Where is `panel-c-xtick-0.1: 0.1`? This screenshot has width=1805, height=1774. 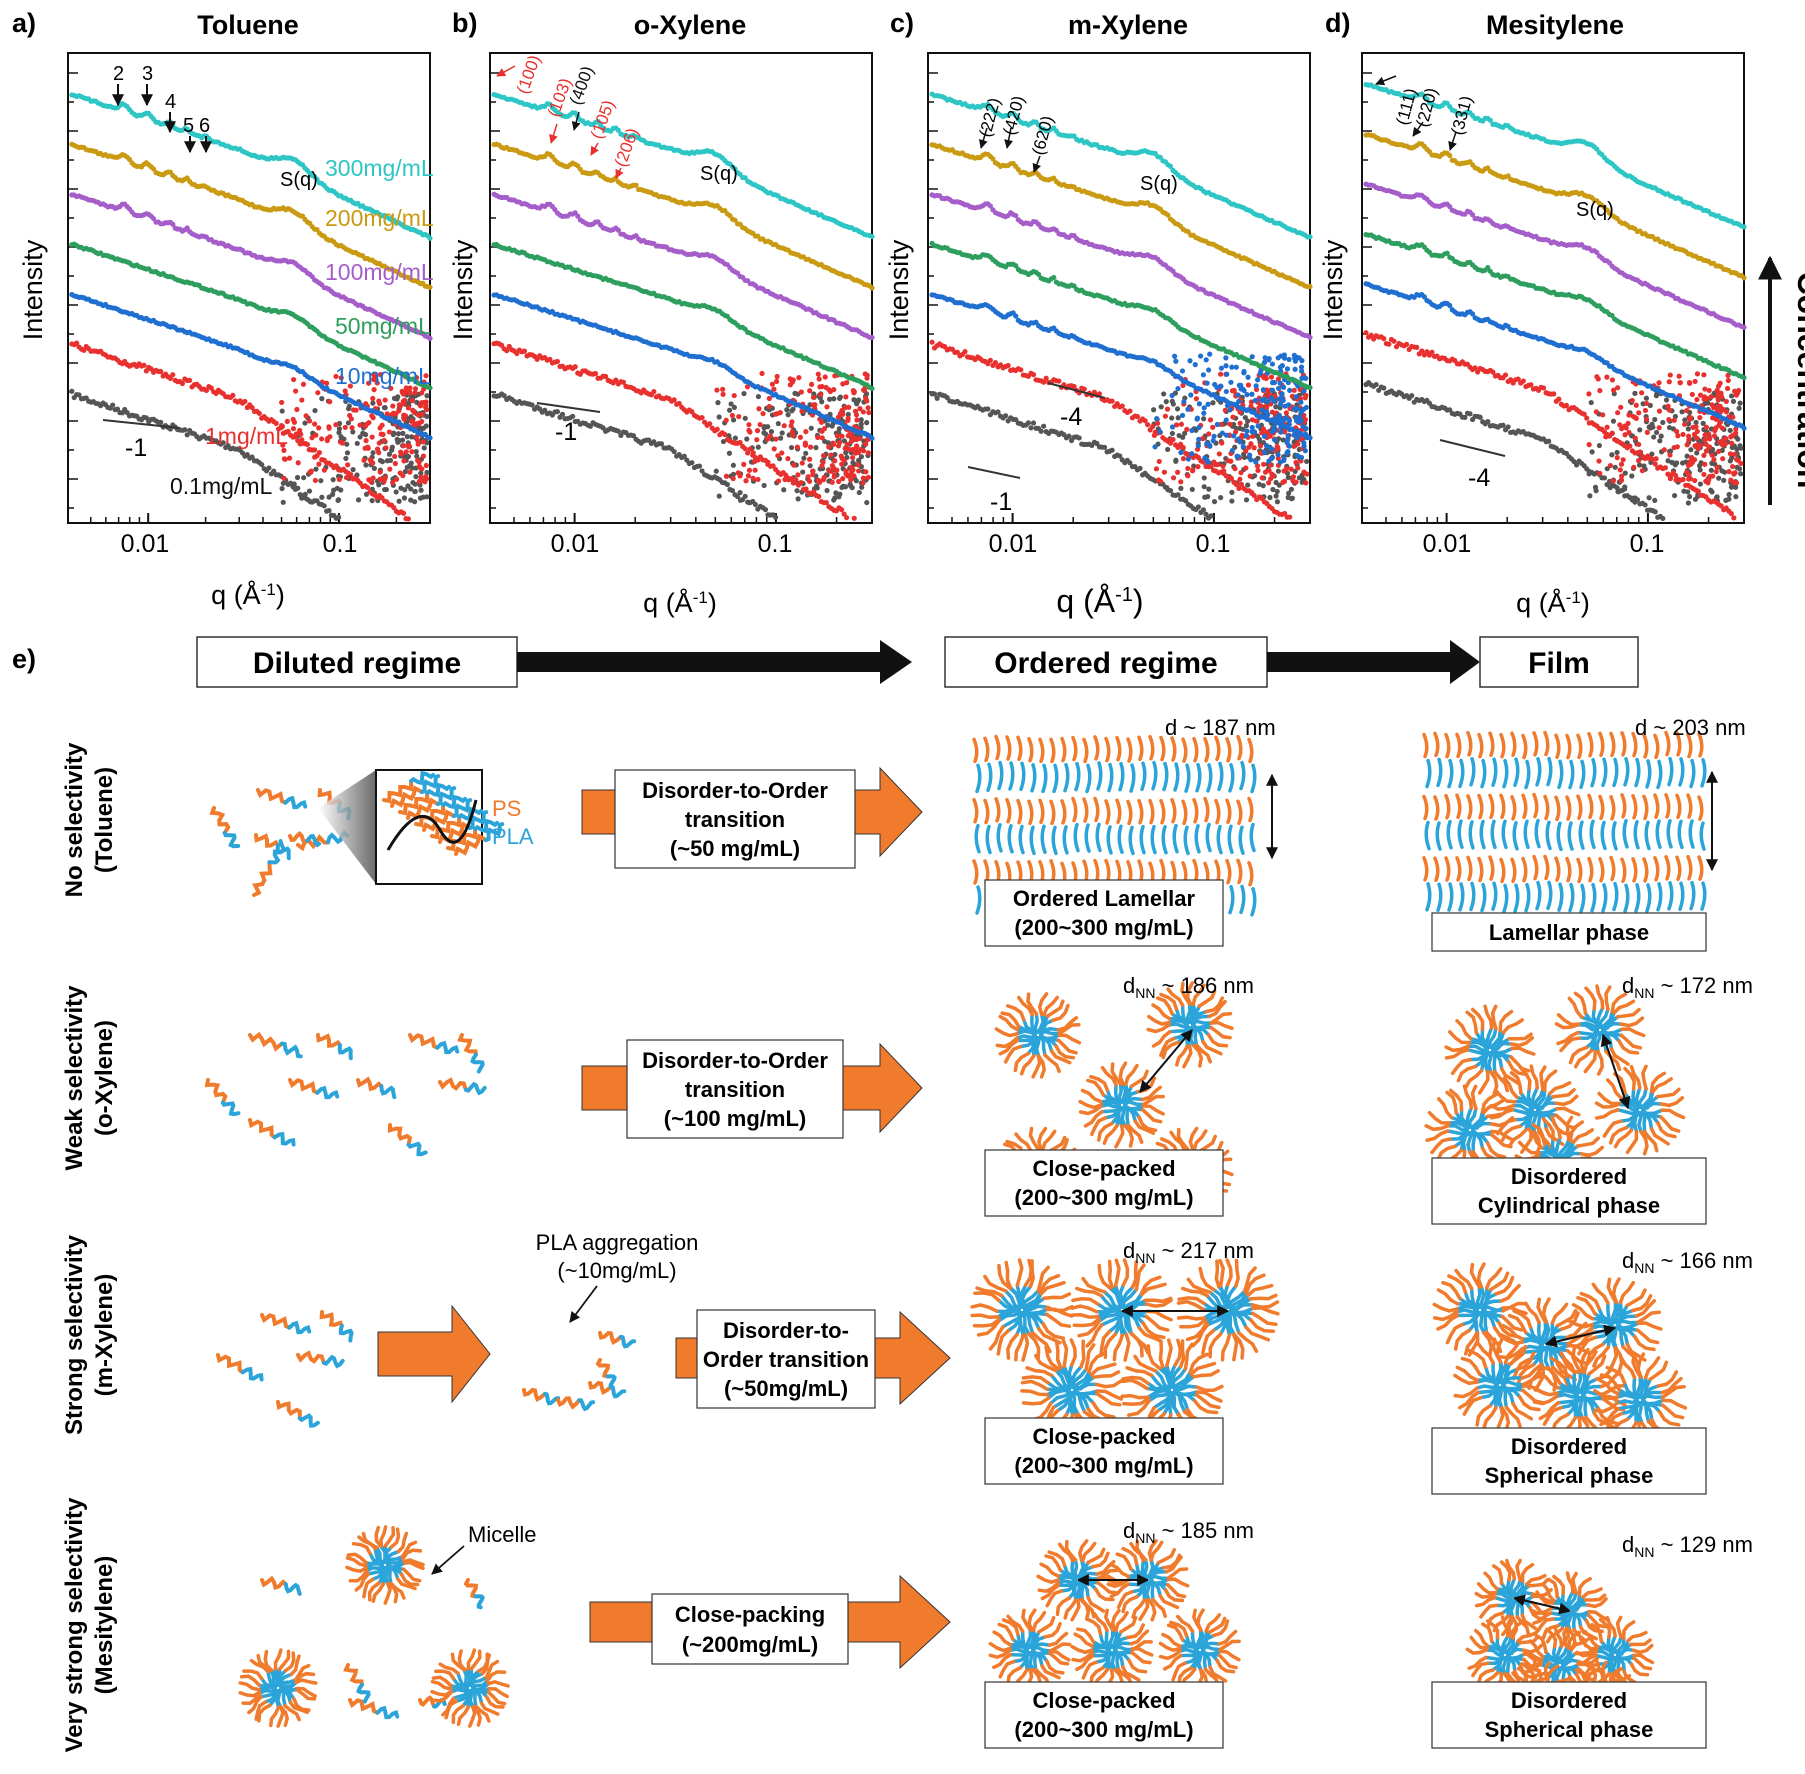 panel-c-xtick-0.1: 0.1 is located at coordinates (1213, 544).